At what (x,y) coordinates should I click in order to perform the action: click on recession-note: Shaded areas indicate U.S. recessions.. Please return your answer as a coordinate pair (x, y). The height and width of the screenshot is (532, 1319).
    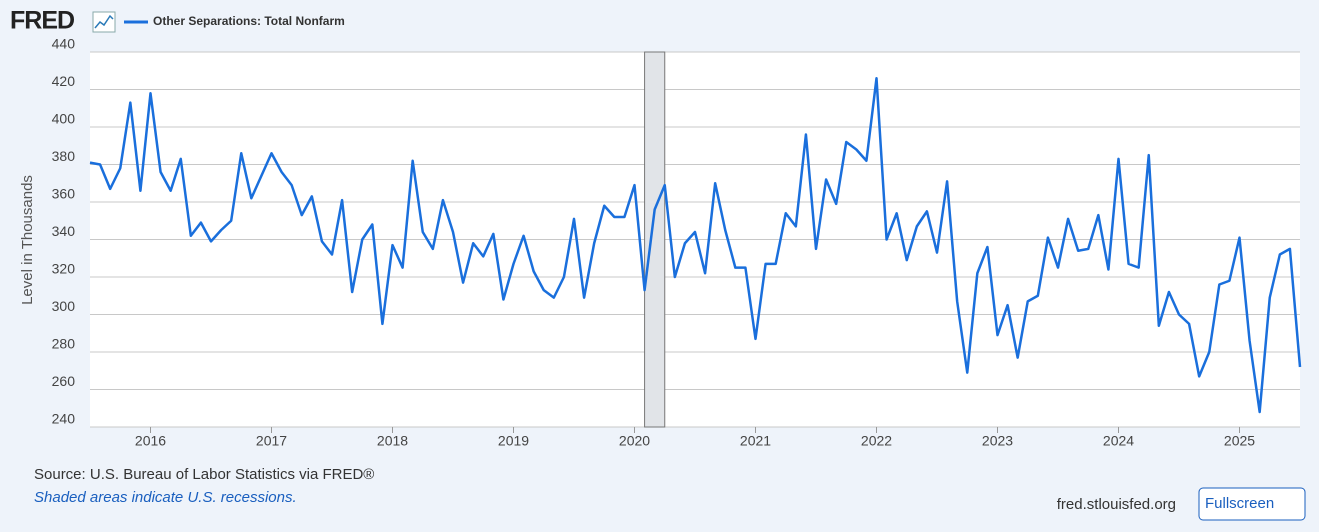
    Looking at the image, I should click on (165, 497).